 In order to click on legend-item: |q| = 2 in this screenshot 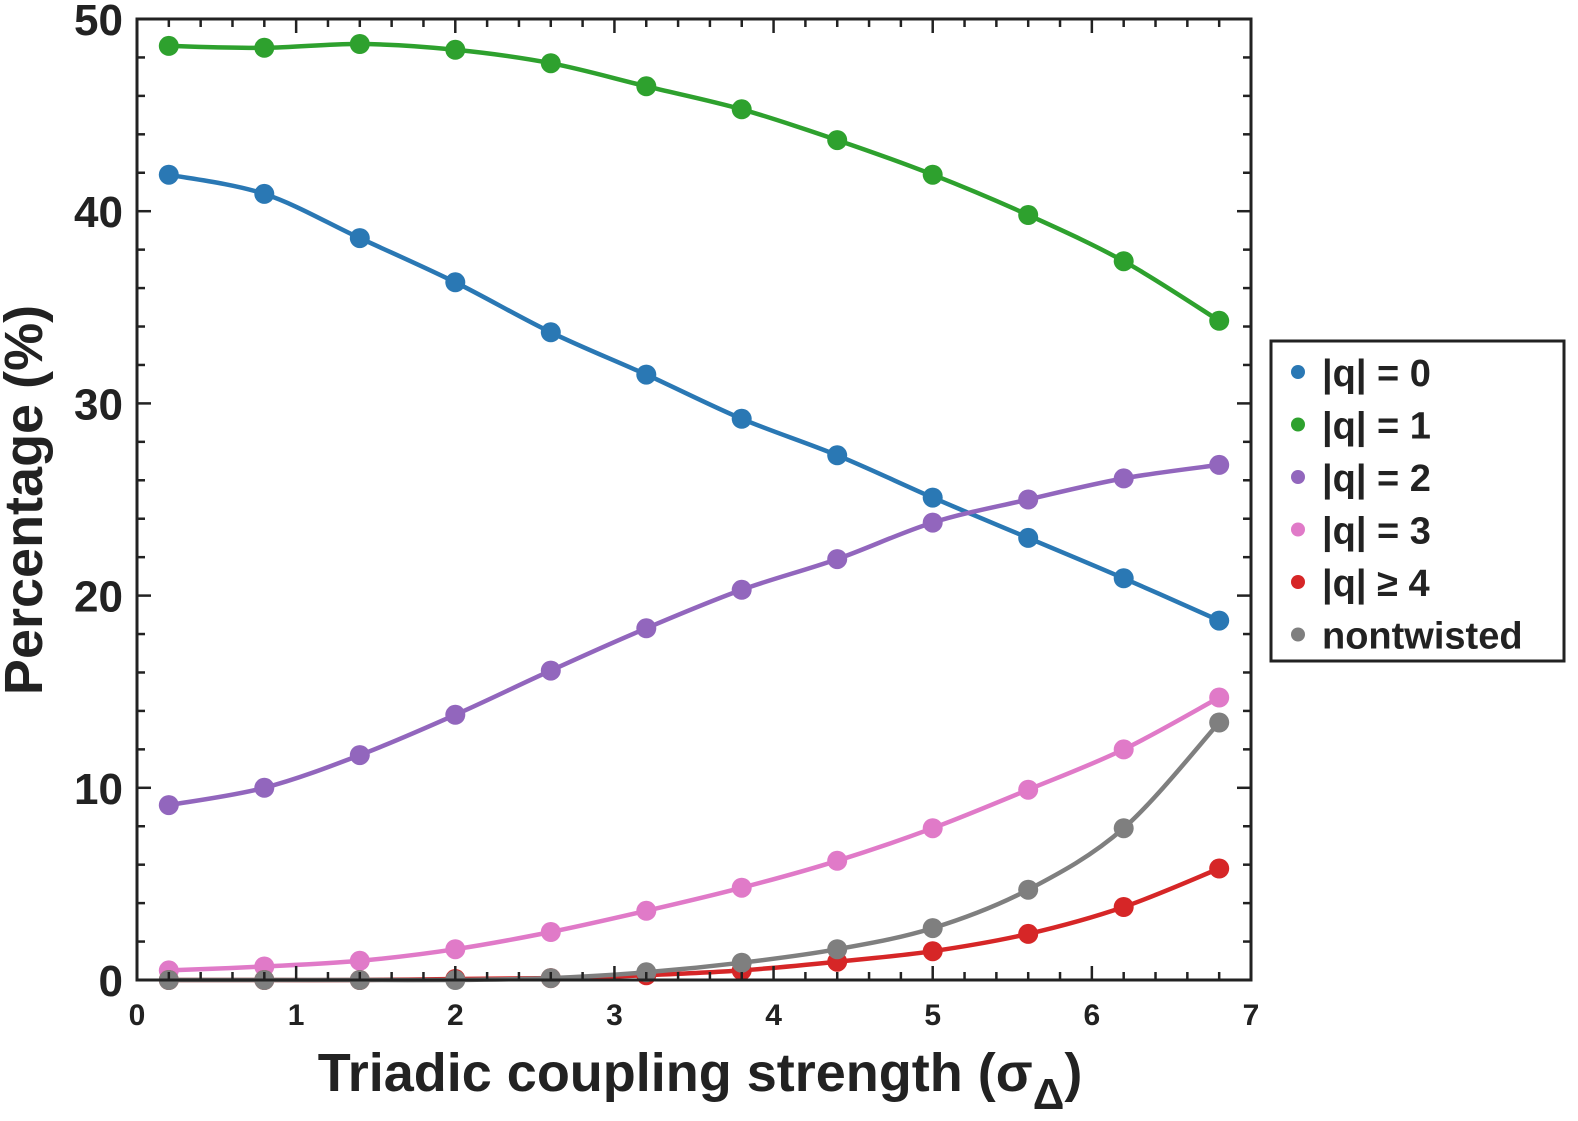, I will do `click(1361, 479)`.